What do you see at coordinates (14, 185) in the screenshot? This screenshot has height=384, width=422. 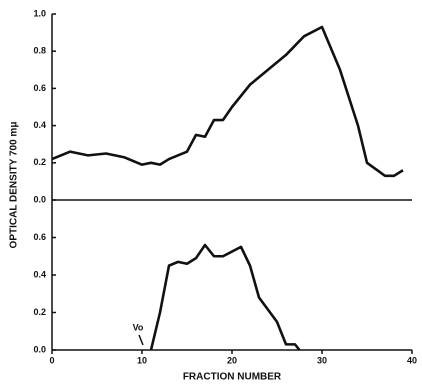 I see `y-axis-label: OPTICAL DENSITY 700 mμ` at bounding box center [14, 185].